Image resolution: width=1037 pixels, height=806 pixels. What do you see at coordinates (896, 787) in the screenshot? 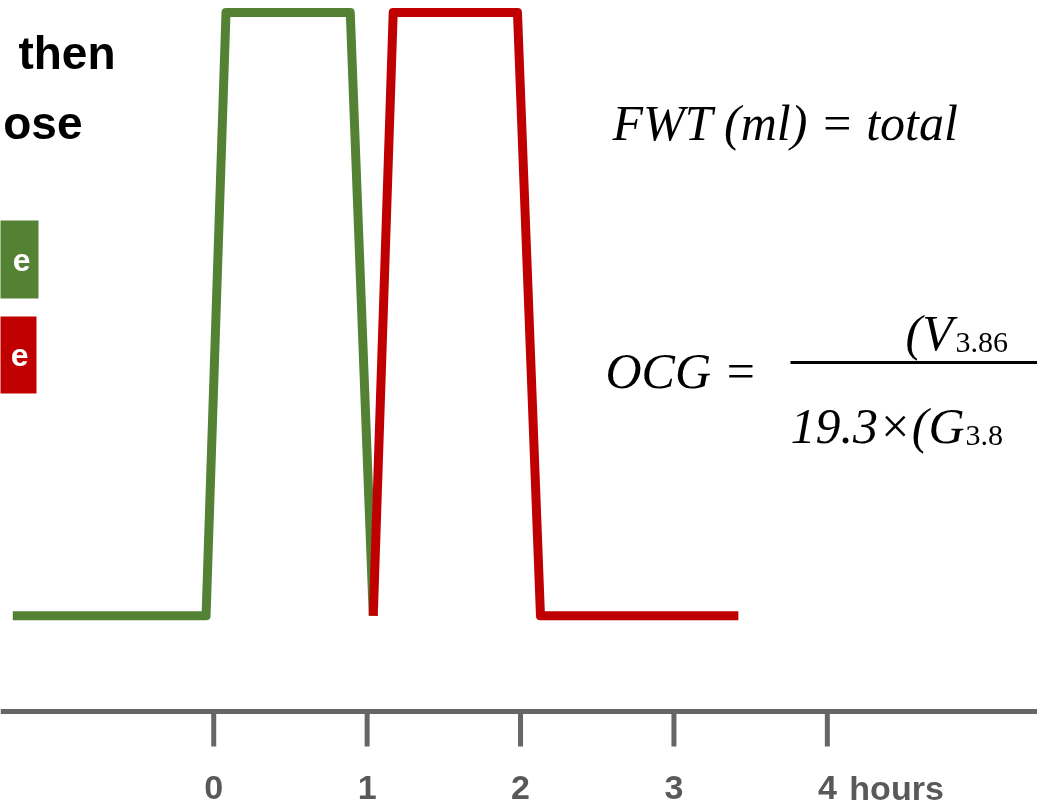
I see `x-axis-title: hours` at bounding box center [896, 787].